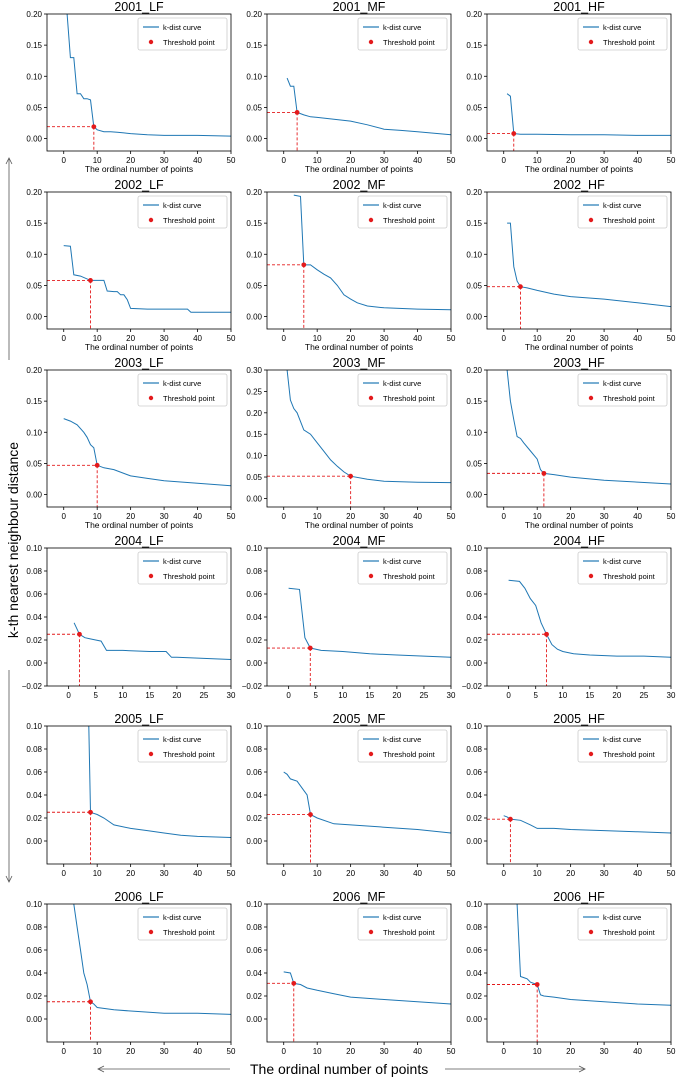  Describe the element at coordinates (203, 695) in the screenshot. I see `x-tick-label: 25` at that location.